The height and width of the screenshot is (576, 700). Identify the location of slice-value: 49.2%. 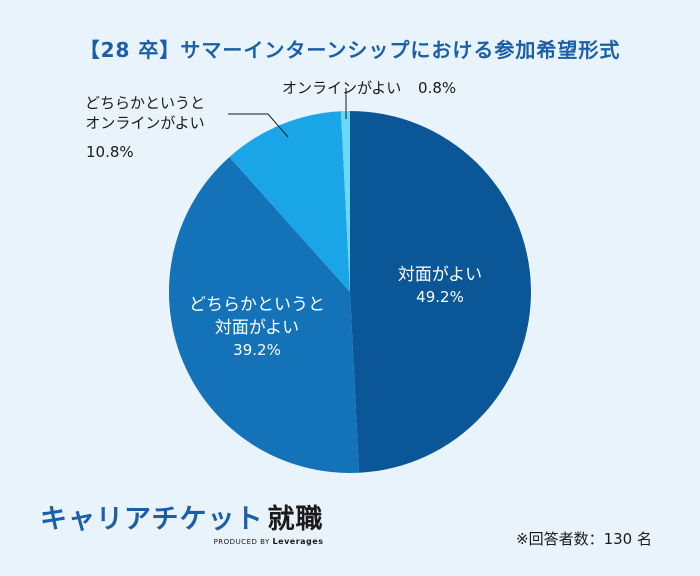
(440, 296).